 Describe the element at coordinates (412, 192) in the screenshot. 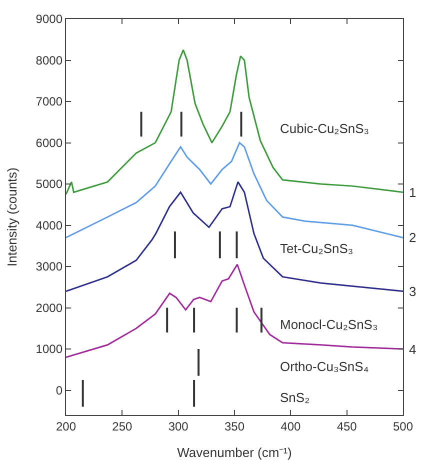

I see `series-label: 1` at that location.